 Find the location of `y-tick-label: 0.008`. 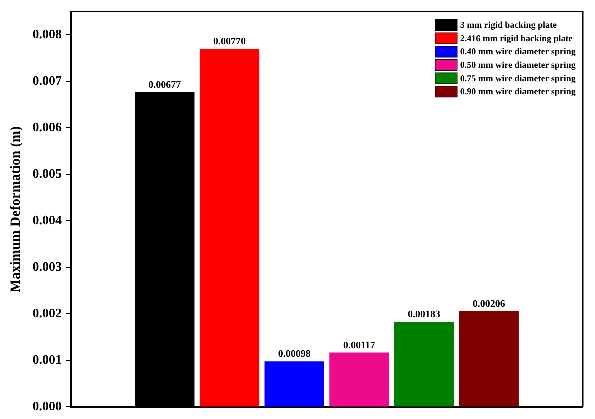

y-tick-label: 0.008 is located at coordinates (47, 34).